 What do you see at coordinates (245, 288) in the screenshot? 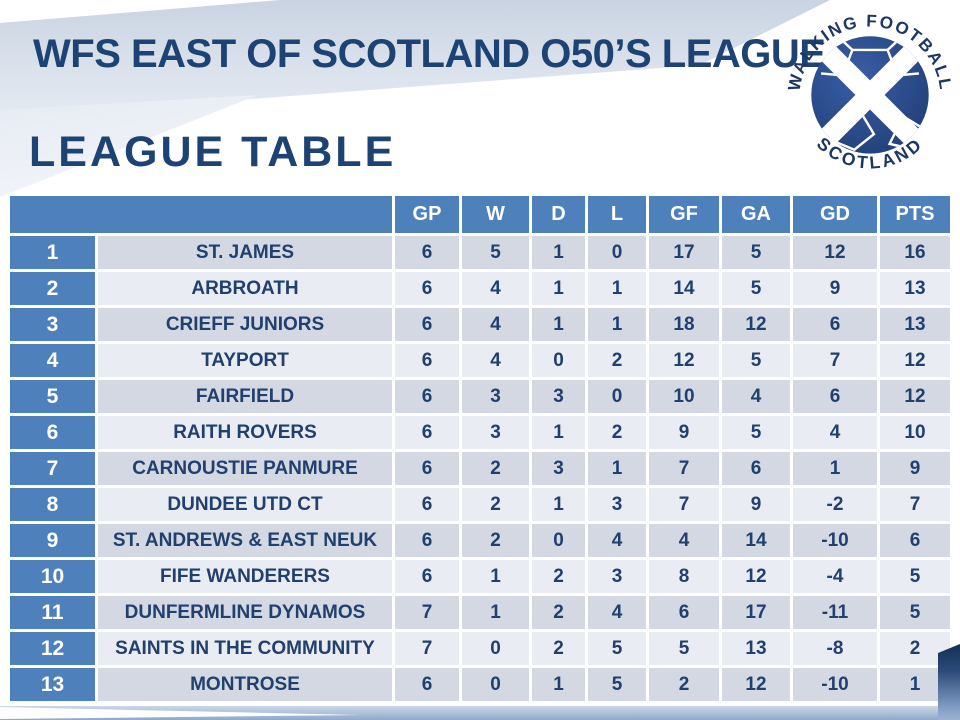
I see `team-cell: ARBROATH` at bounding box center [245, 288].